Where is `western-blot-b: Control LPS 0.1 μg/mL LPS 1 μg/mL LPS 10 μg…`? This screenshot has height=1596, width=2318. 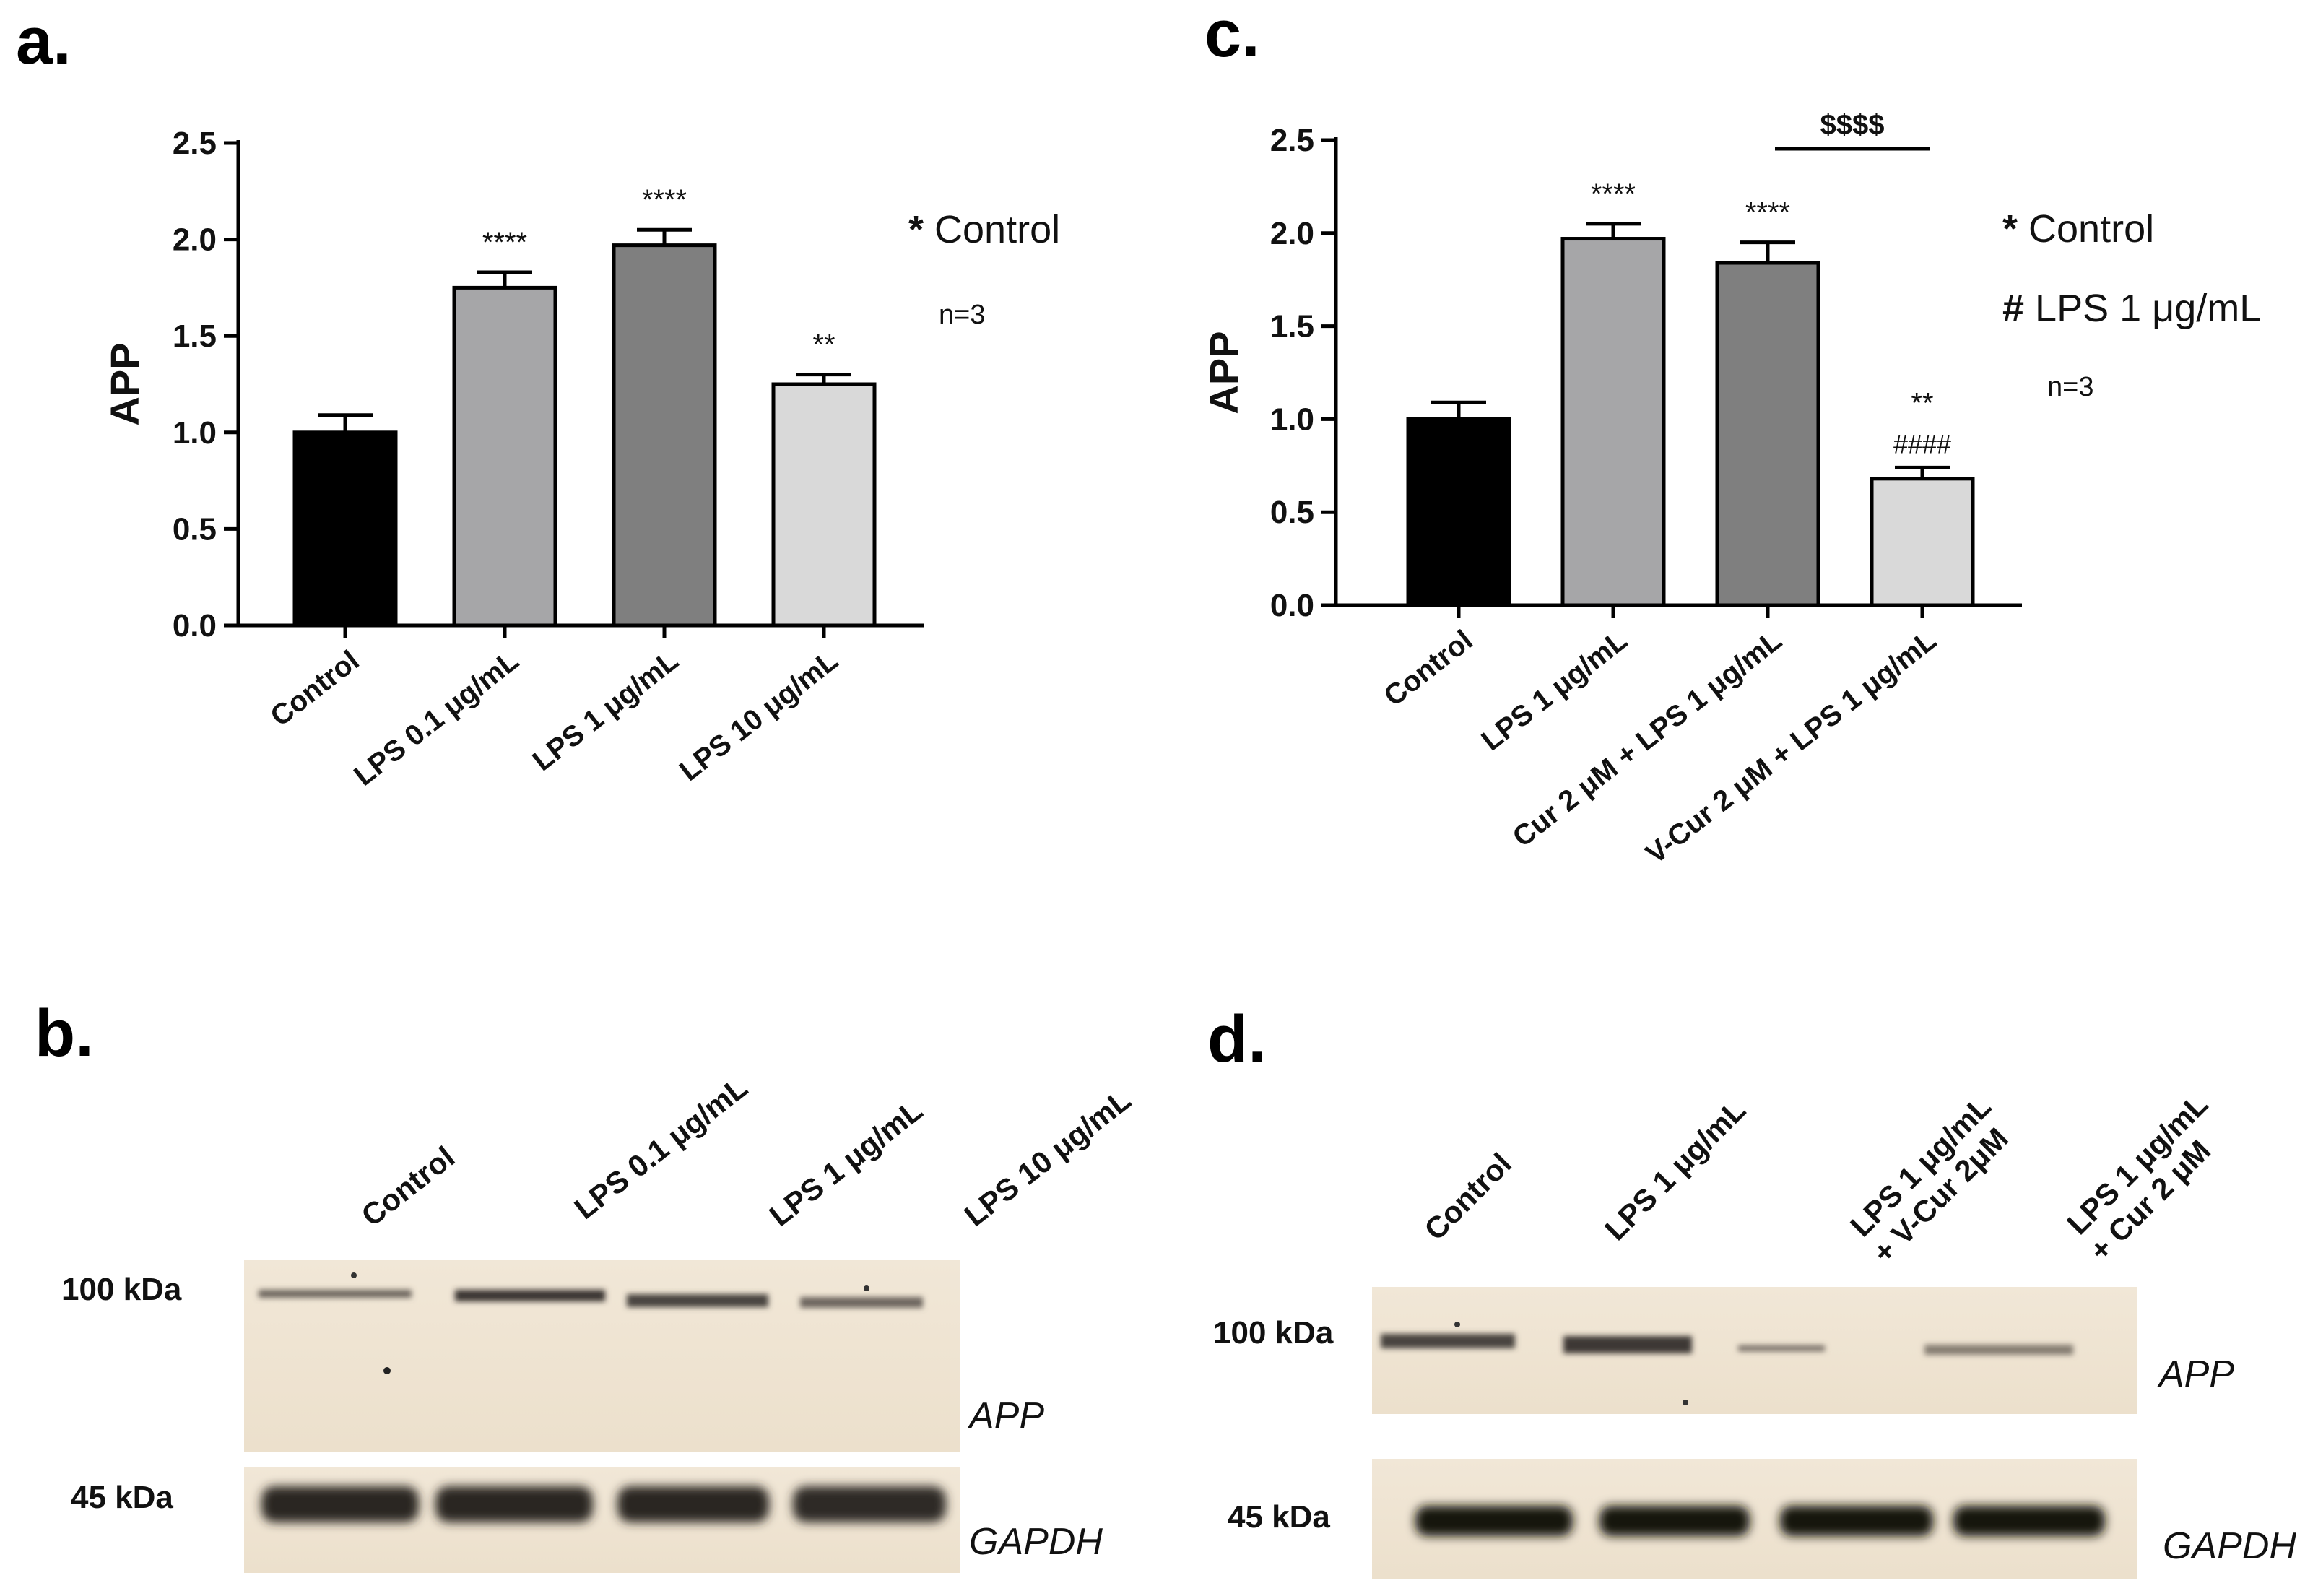
western-blot-b: Control LPS 0.1 μg/mL LPS 1 μg/mL LPS 10 μg… is located at coordinates (599, 1321).